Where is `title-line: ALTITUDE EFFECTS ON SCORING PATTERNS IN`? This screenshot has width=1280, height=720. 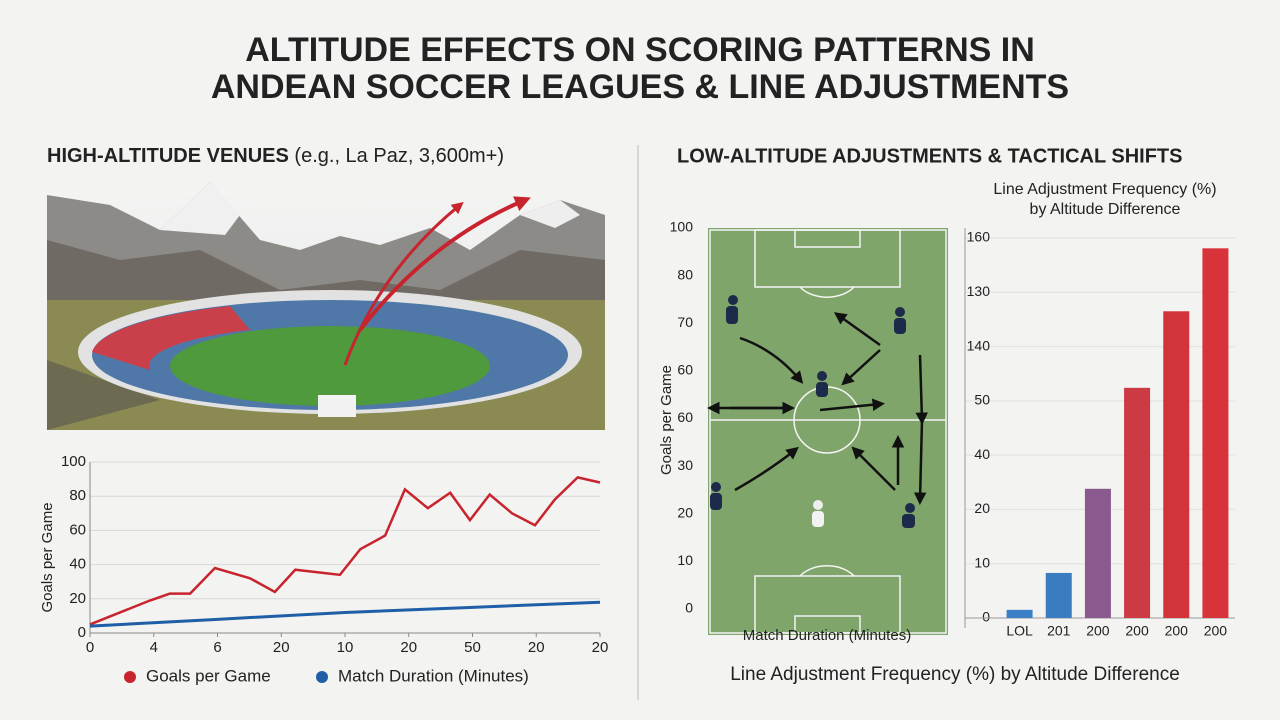 title-line: ALTITUDE EFFECTS ON SCORING PATTERNS IN is located at coordinates (640, 50).